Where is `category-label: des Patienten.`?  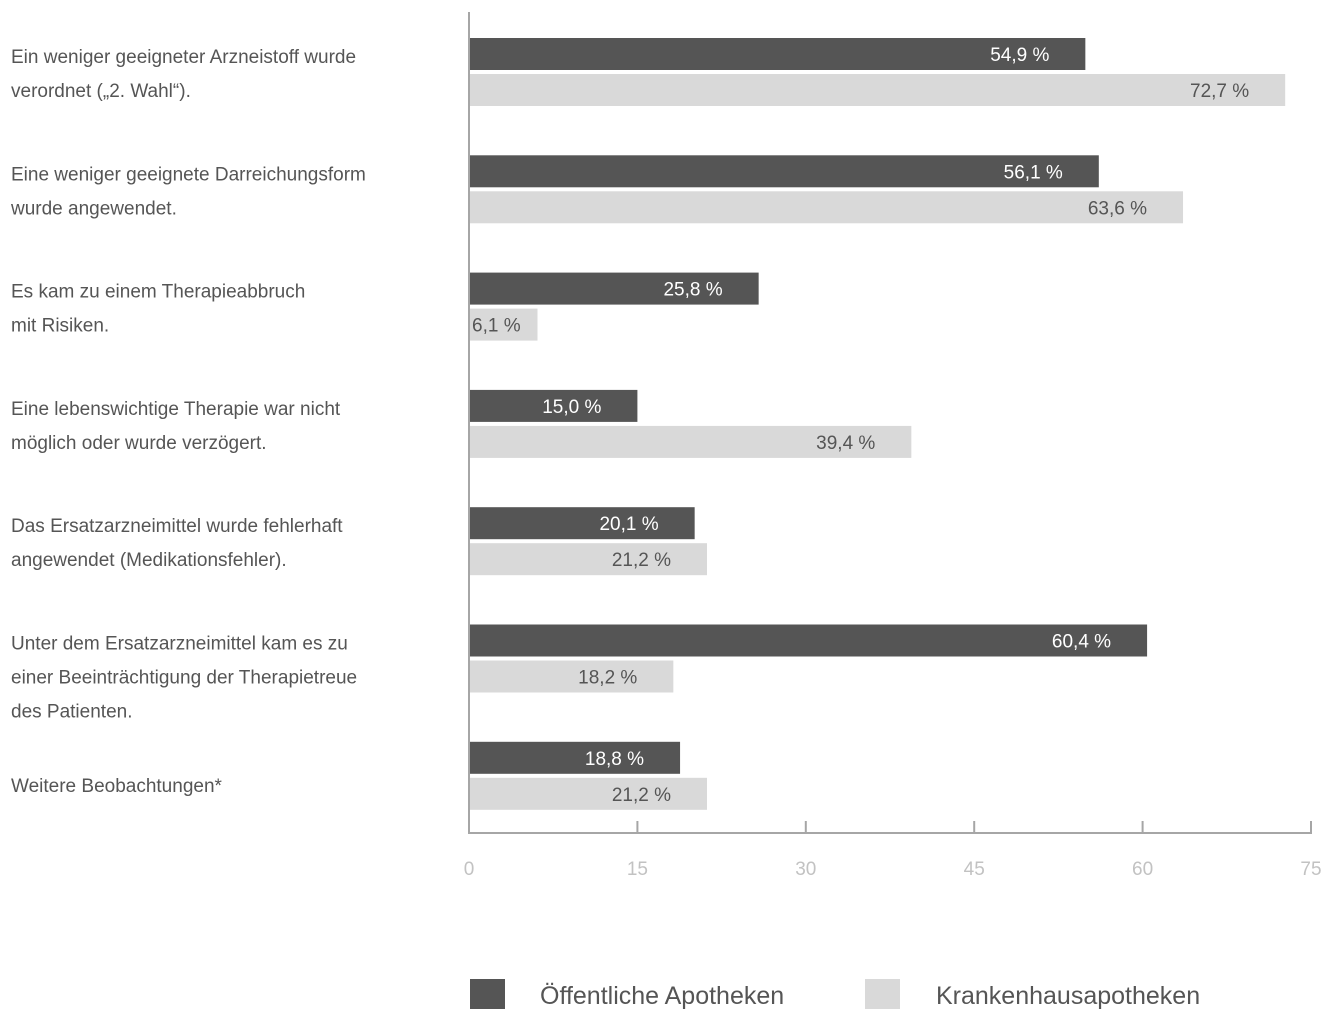
category-label: des Patienten. is located at coordinates (71, 712).